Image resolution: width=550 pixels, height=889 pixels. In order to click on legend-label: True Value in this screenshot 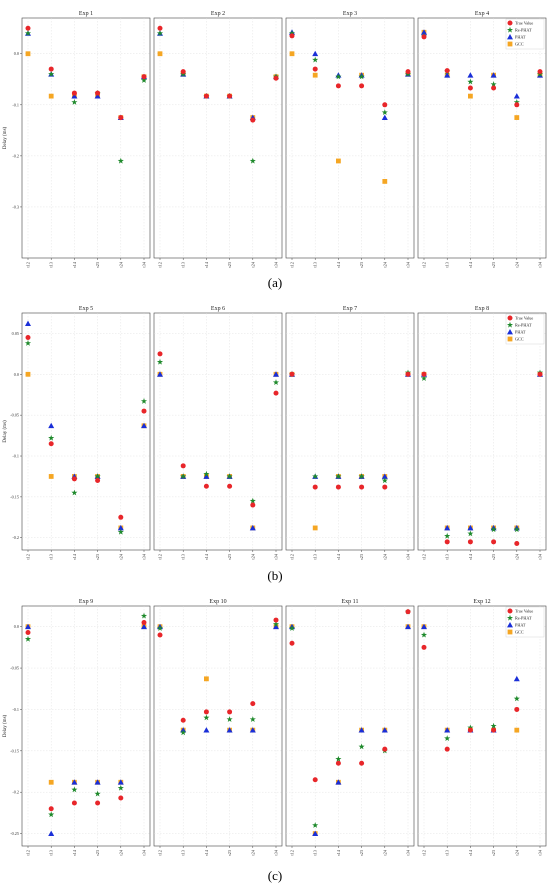, I will do `click(524, 23)`.